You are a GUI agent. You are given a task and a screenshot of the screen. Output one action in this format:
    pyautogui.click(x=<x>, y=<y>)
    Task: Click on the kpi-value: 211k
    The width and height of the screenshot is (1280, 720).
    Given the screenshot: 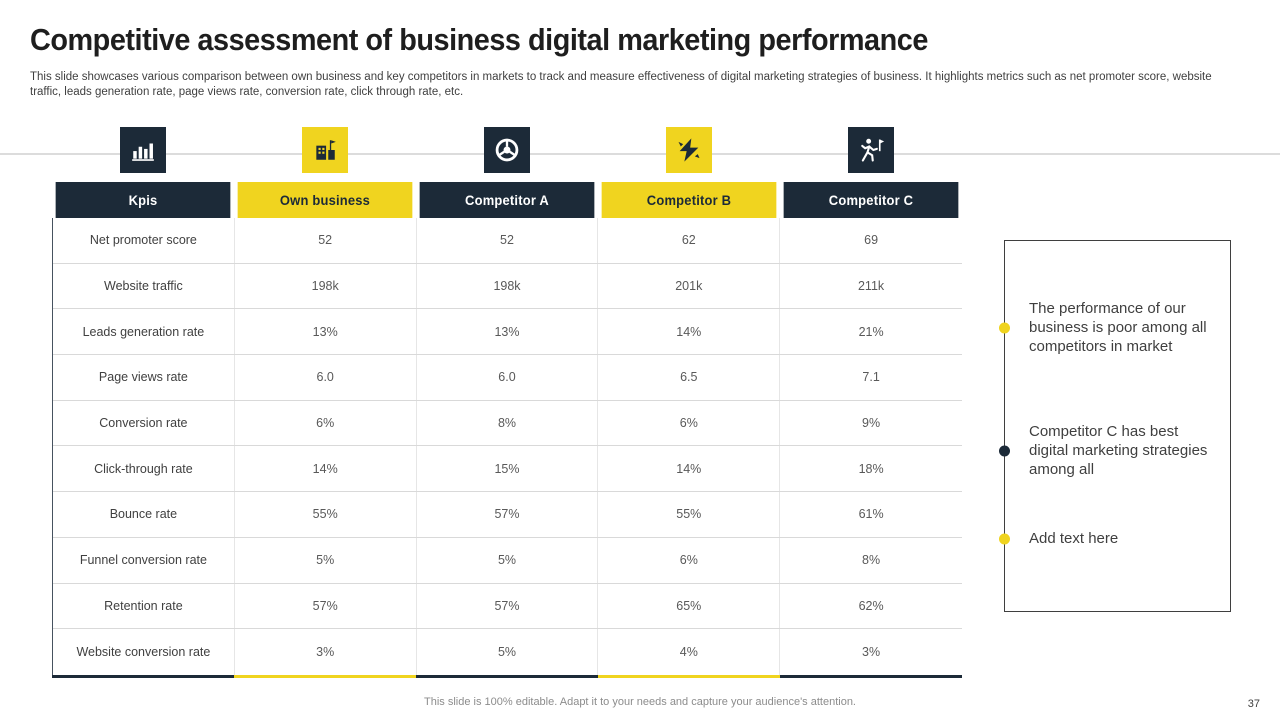 What is the action you would take?
    pyautogui.click(x=871, y=286)
    